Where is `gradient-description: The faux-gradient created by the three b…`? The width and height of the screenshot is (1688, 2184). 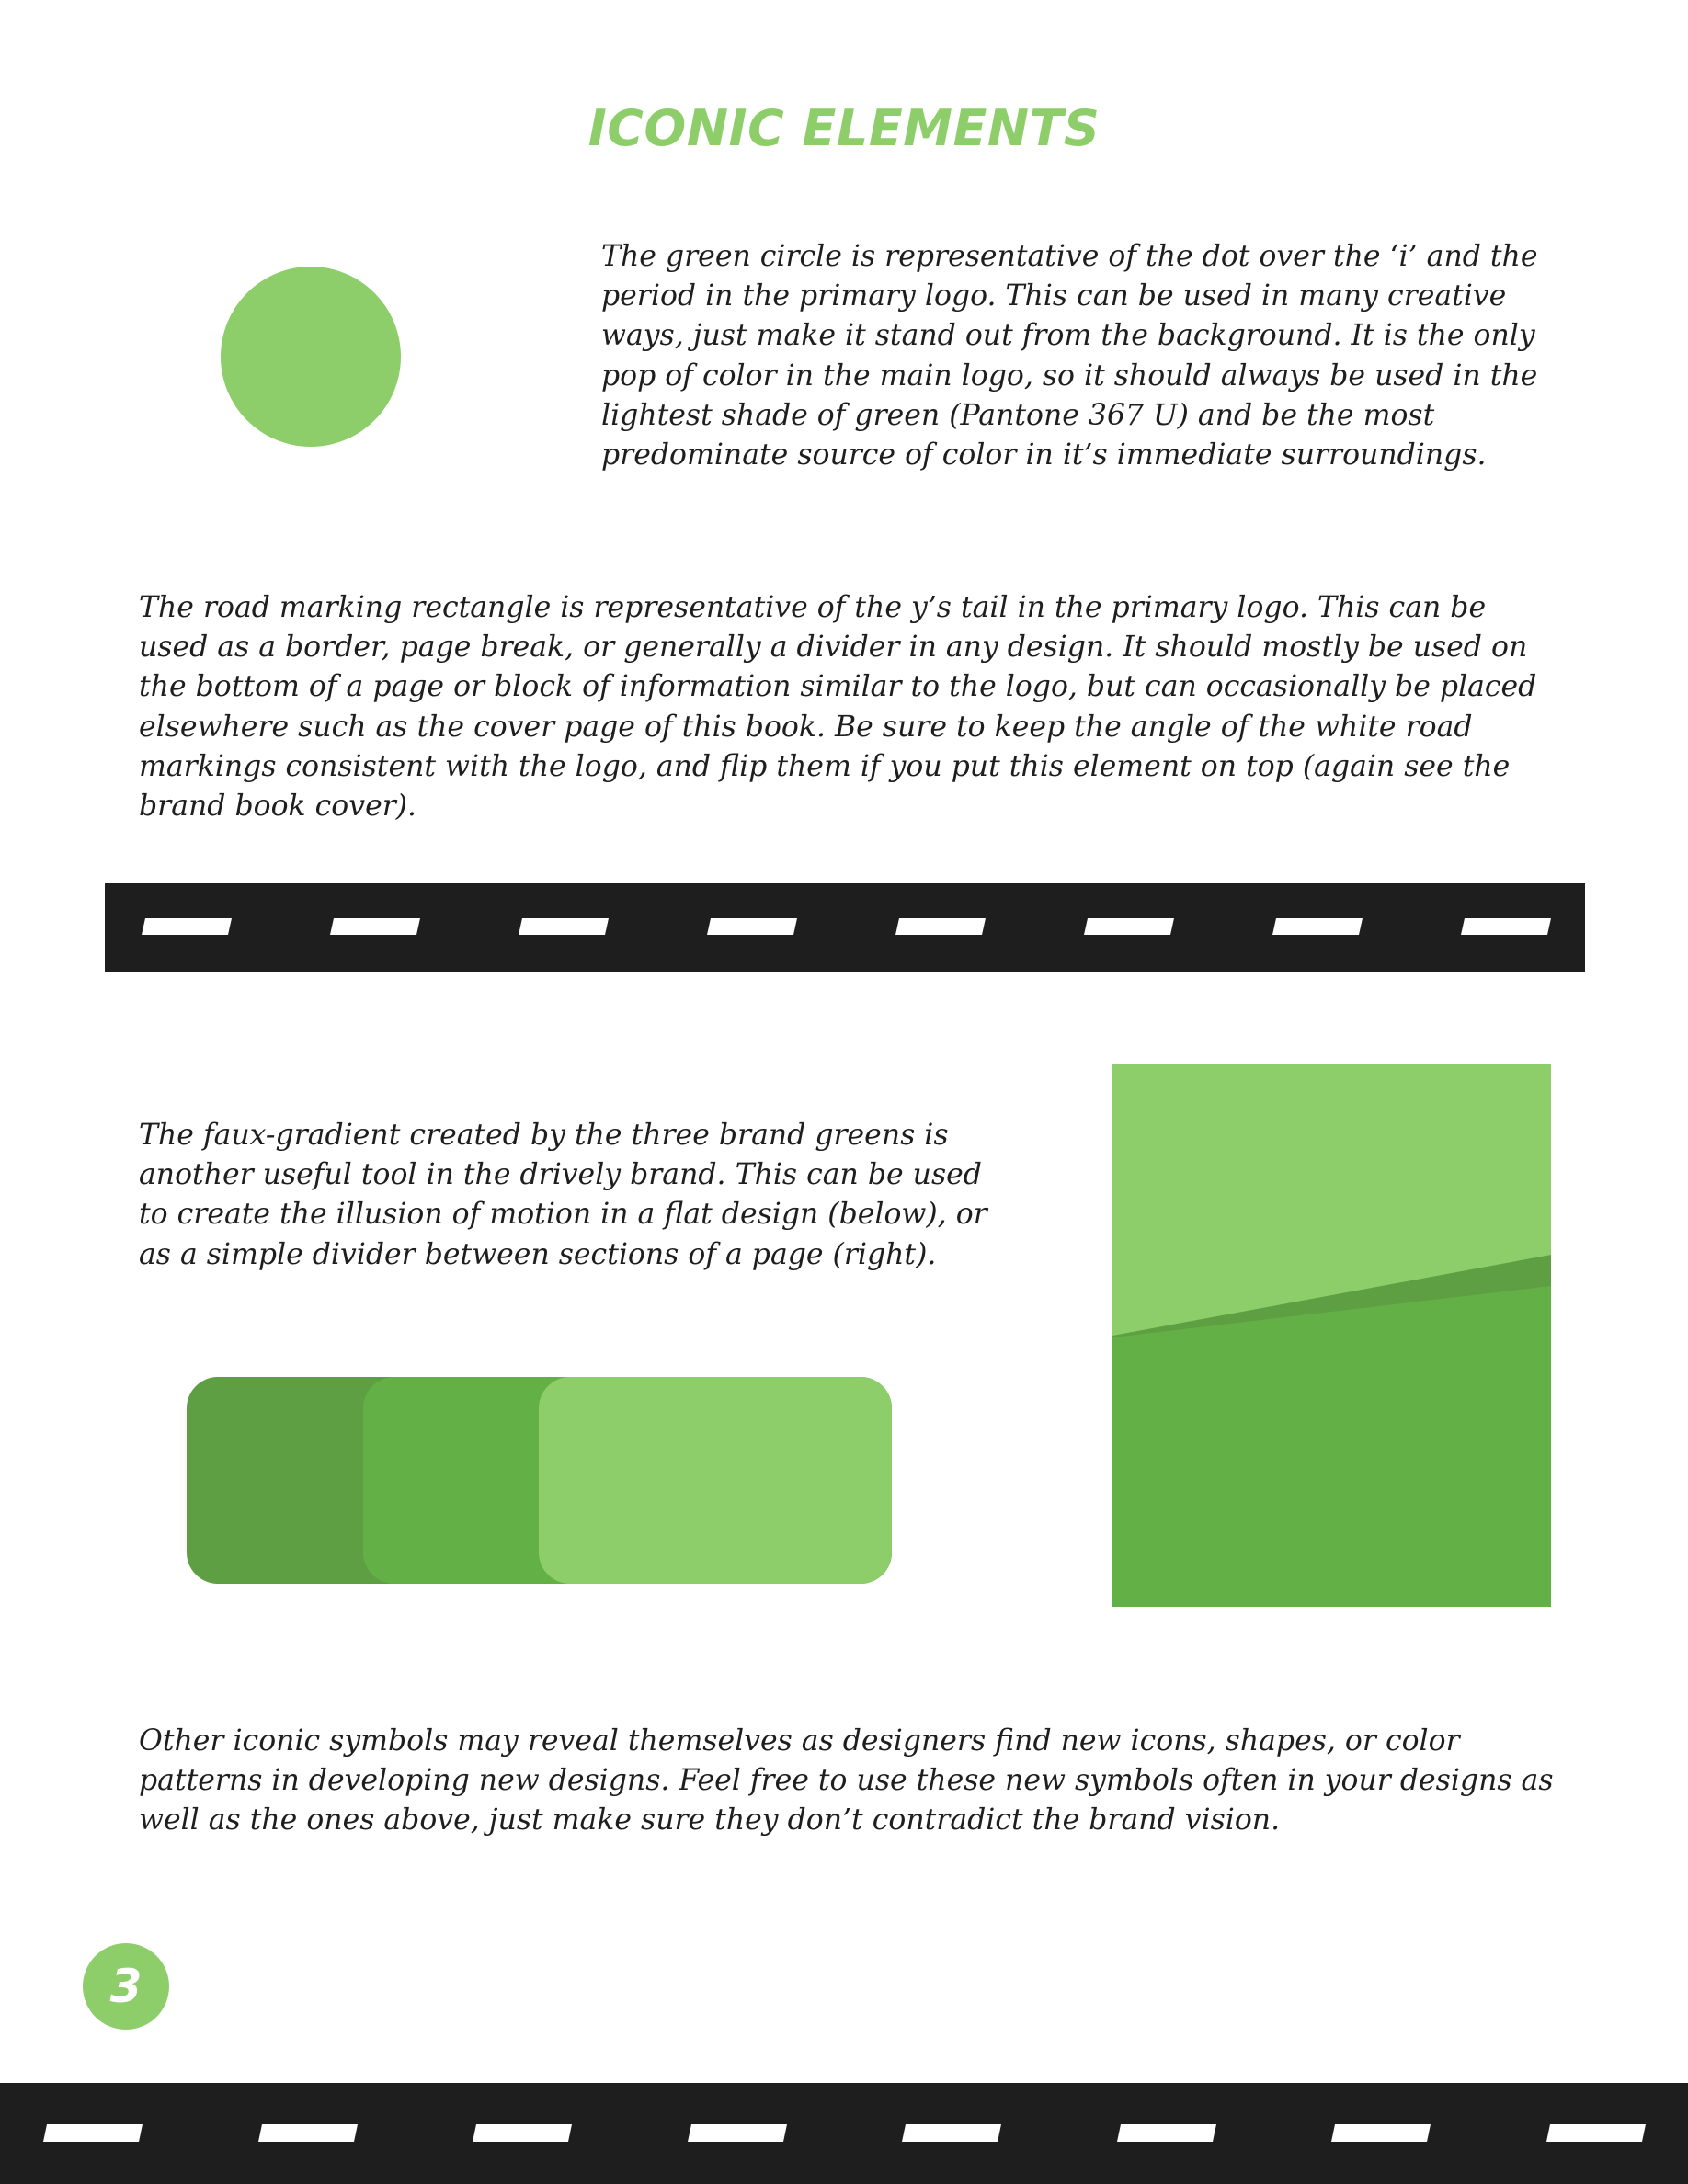
gradient-description: The faux-gradient created by the three b… is located at coordinates (563, 1195).